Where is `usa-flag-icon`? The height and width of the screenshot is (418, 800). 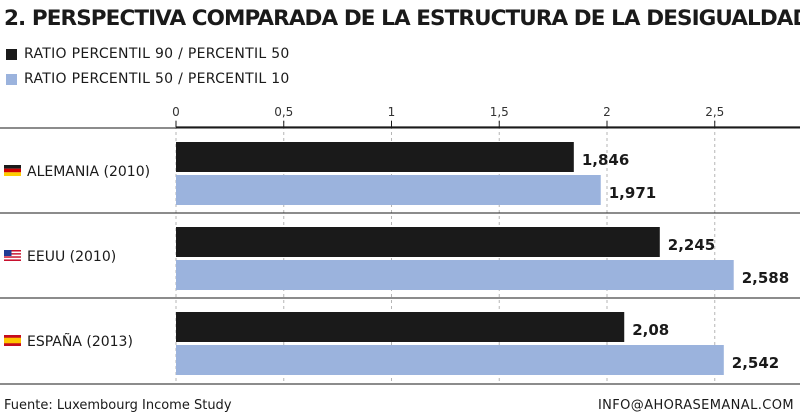 usa-flag-icon is located at coordinates (12, 255).